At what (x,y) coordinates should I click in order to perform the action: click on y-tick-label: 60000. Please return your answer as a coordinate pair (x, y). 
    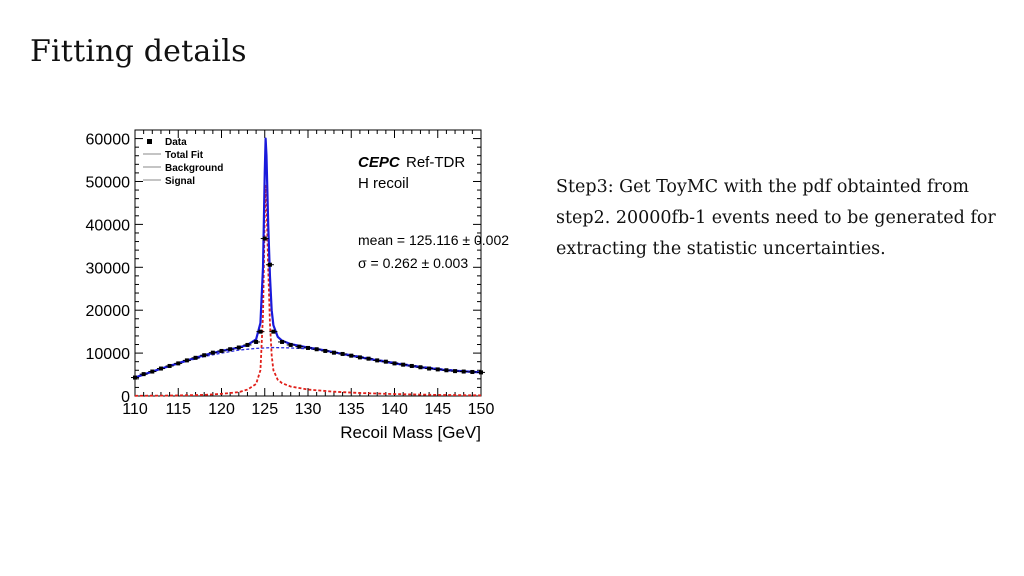
    Looking at the image, I should click on (108, 140).